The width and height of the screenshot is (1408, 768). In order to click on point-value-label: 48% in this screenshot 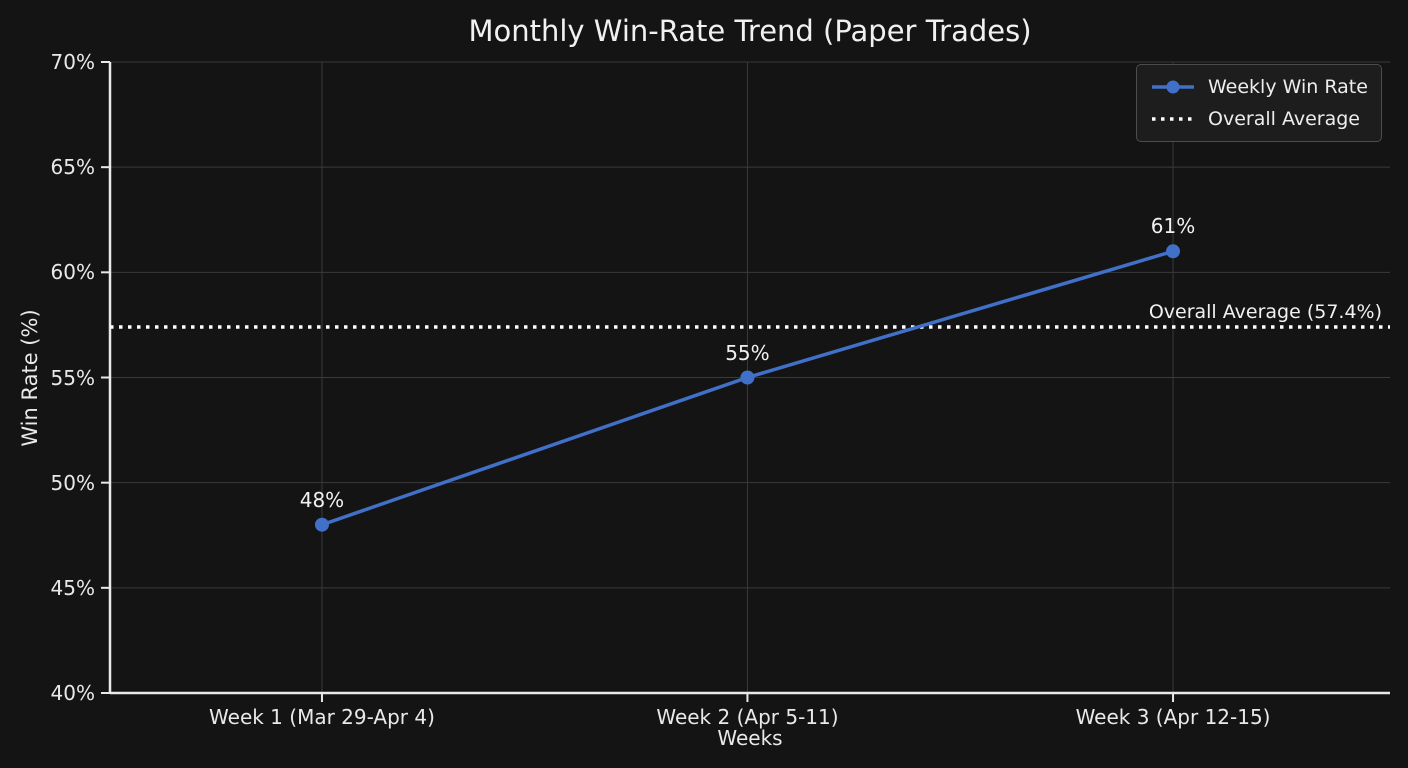, I will do `click(322, 499)`.